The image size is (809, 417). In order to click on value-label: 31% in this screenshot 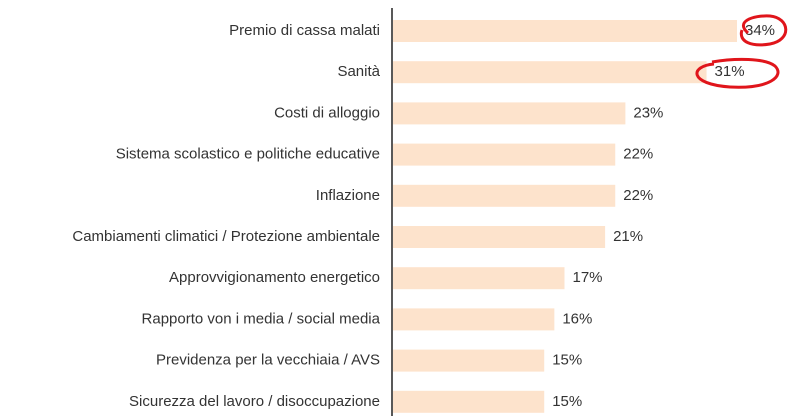, I will do `click(730, 71)`.